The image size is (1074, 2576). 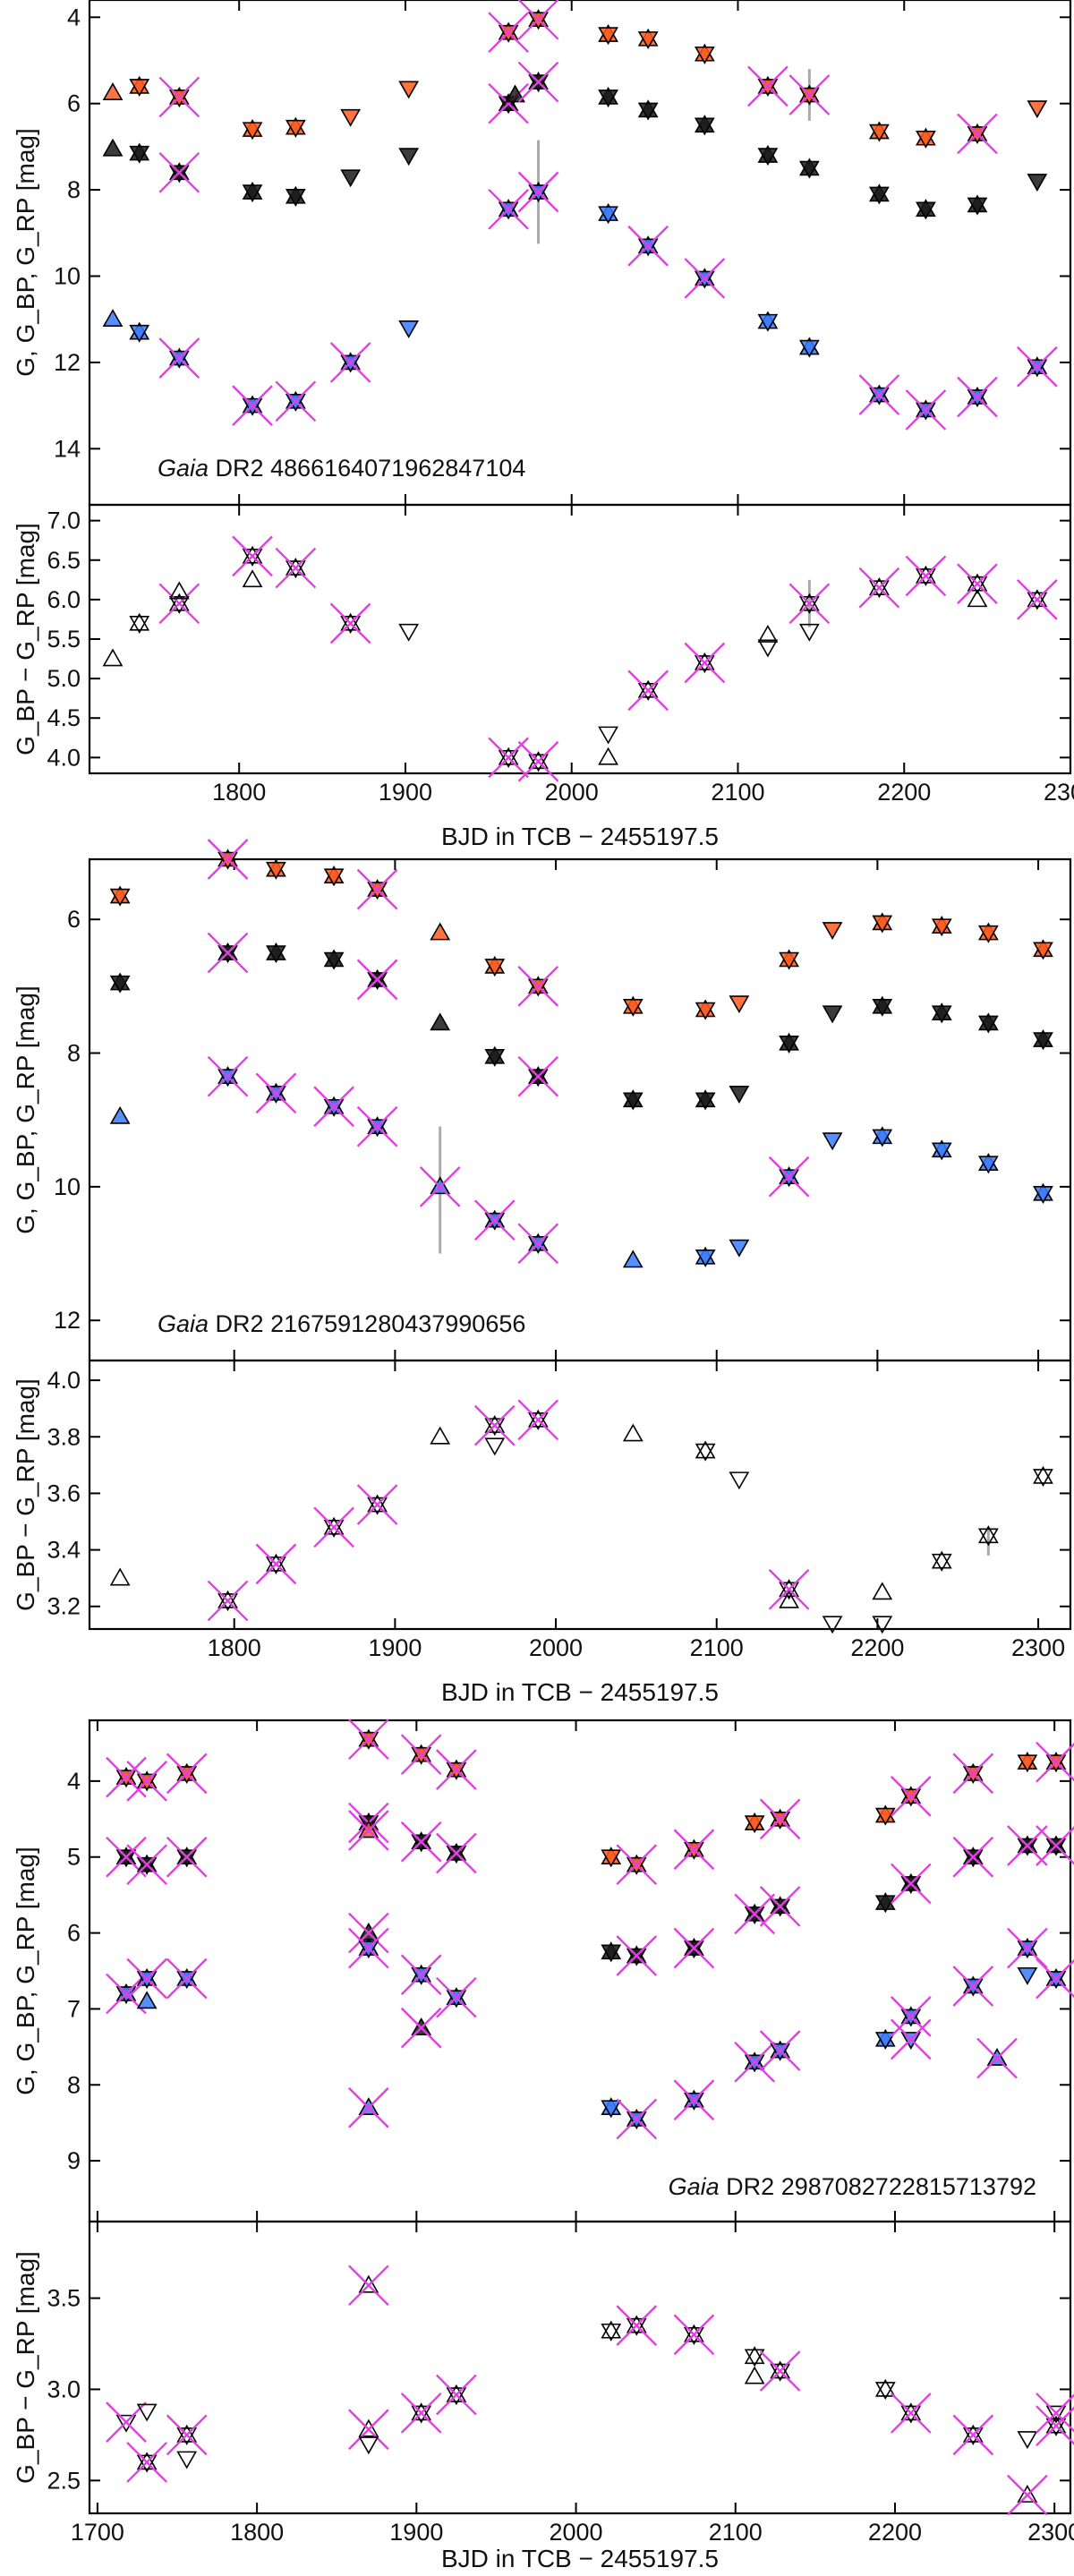 What do you see at coordinates (367, 468) in the screenshot?
I see `star1-annotation-id: DR2 4866164071962847104` at bounding box center [367, 468].